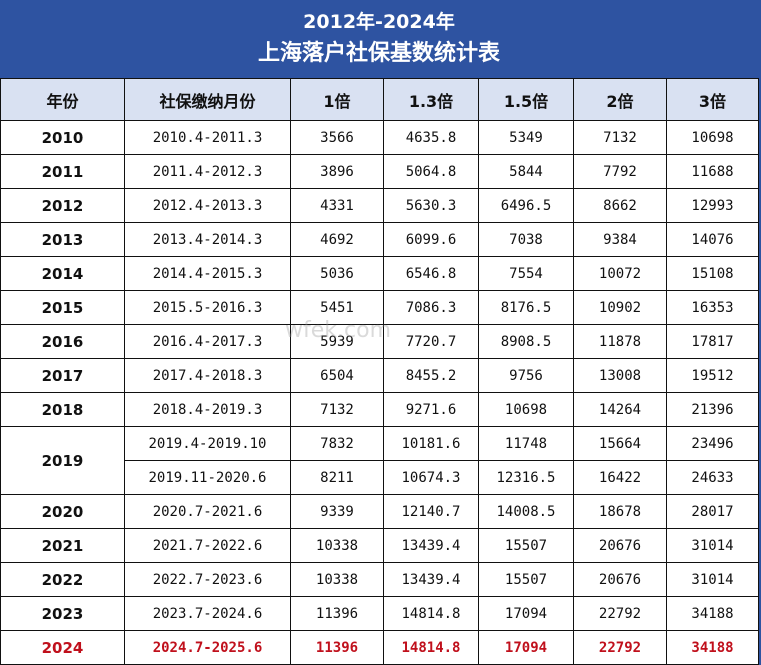 This screenshot has width=761, height=665. What do you see at coordinates (337, 239) in the screenshot?
I see `base-value-cell: 4692` at bounding box center [337, 239].